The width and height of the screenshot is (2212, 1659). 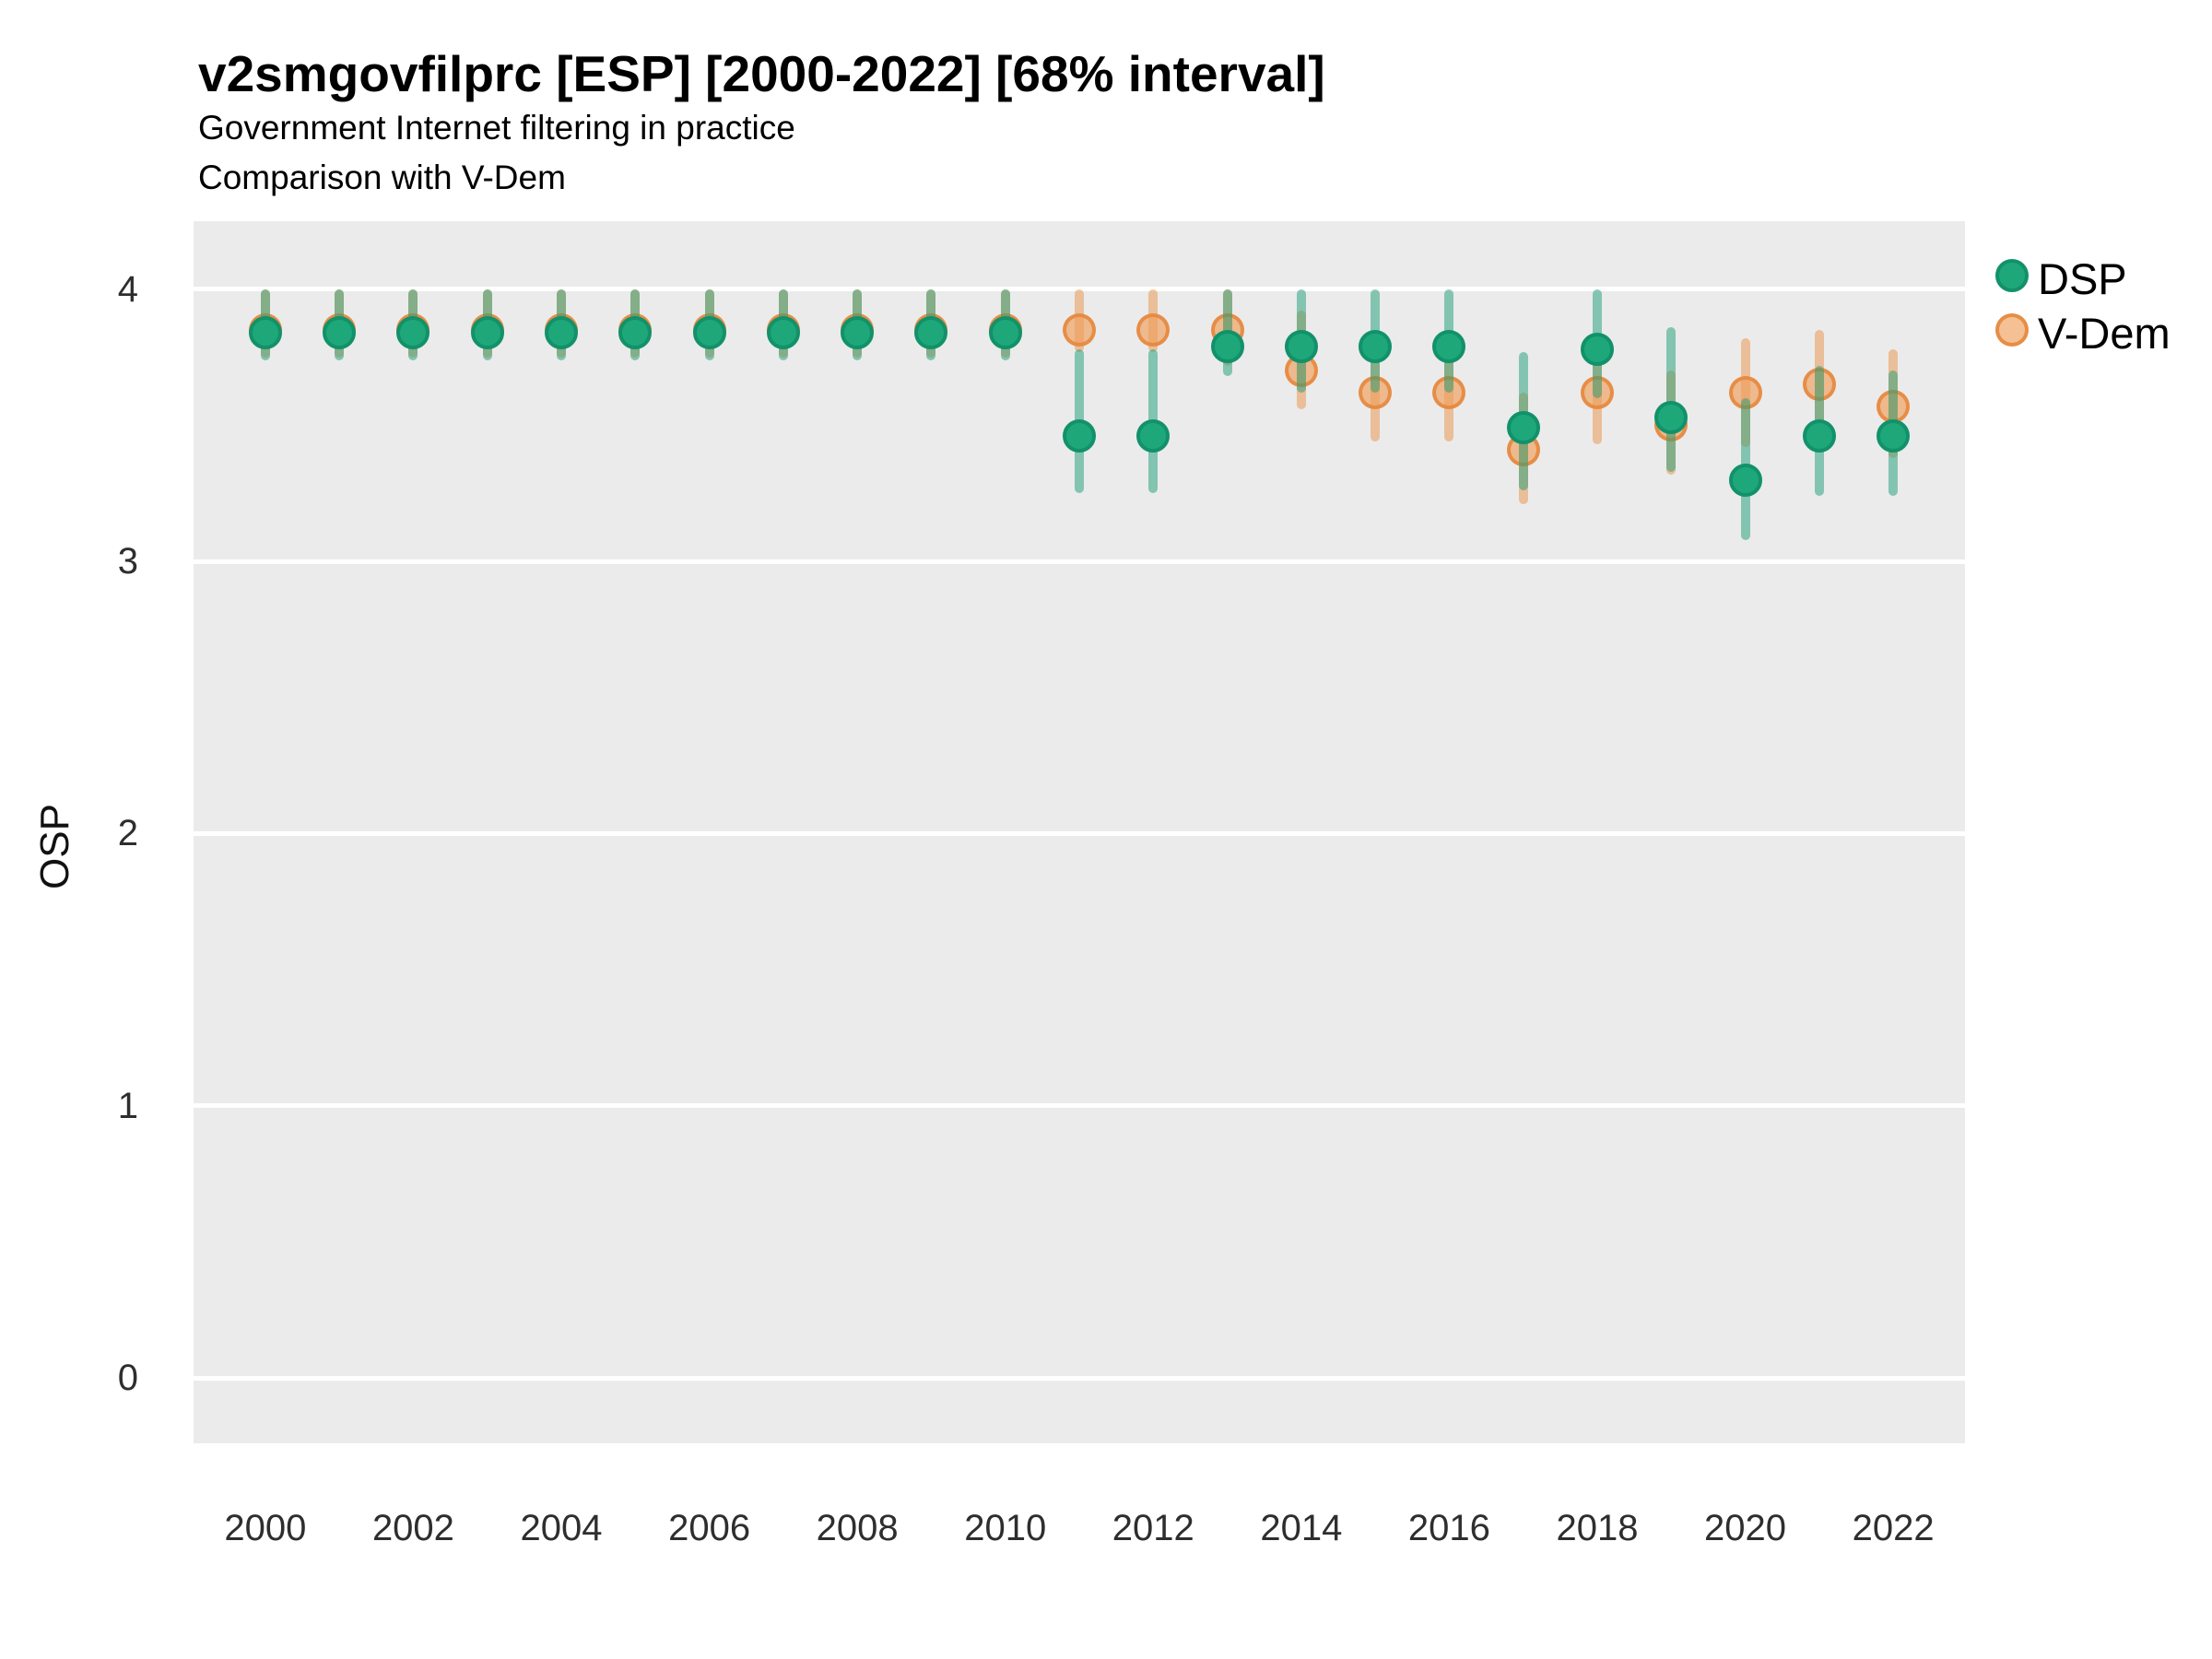 What do you see at coordinates (1597, 349) in the screenshot?
I see `dsp-point-2018` at bounding box center [1597, 349].